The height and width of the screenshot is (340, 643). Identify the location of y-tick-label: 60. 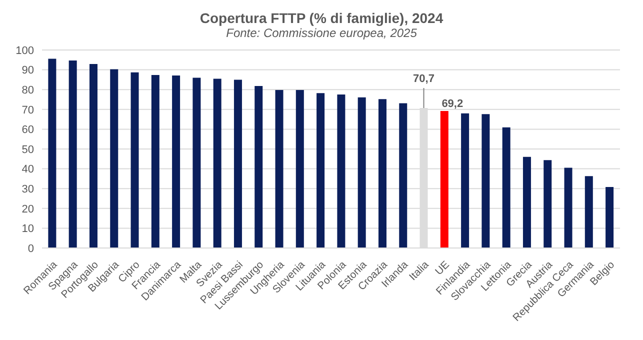
(28, 130).